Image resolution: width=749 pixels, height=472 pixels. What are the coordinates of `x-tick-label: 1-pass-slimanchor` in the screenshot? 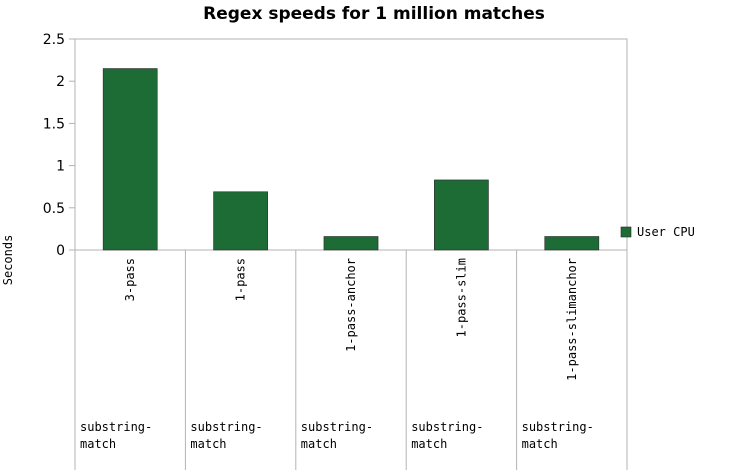 It's located at (572, 319).